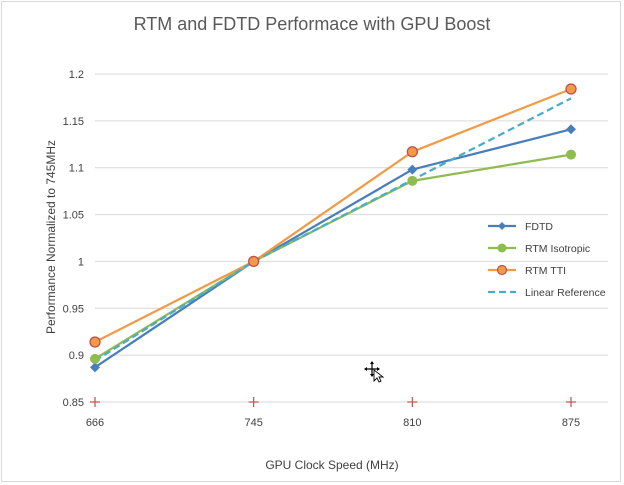 Image resolution: width=624 pixels, height=485 pixels. What do you see at coordinates (81, 262) in the screenshot?
I see `y-tick-label: 1` at bounding box center [81, 262].